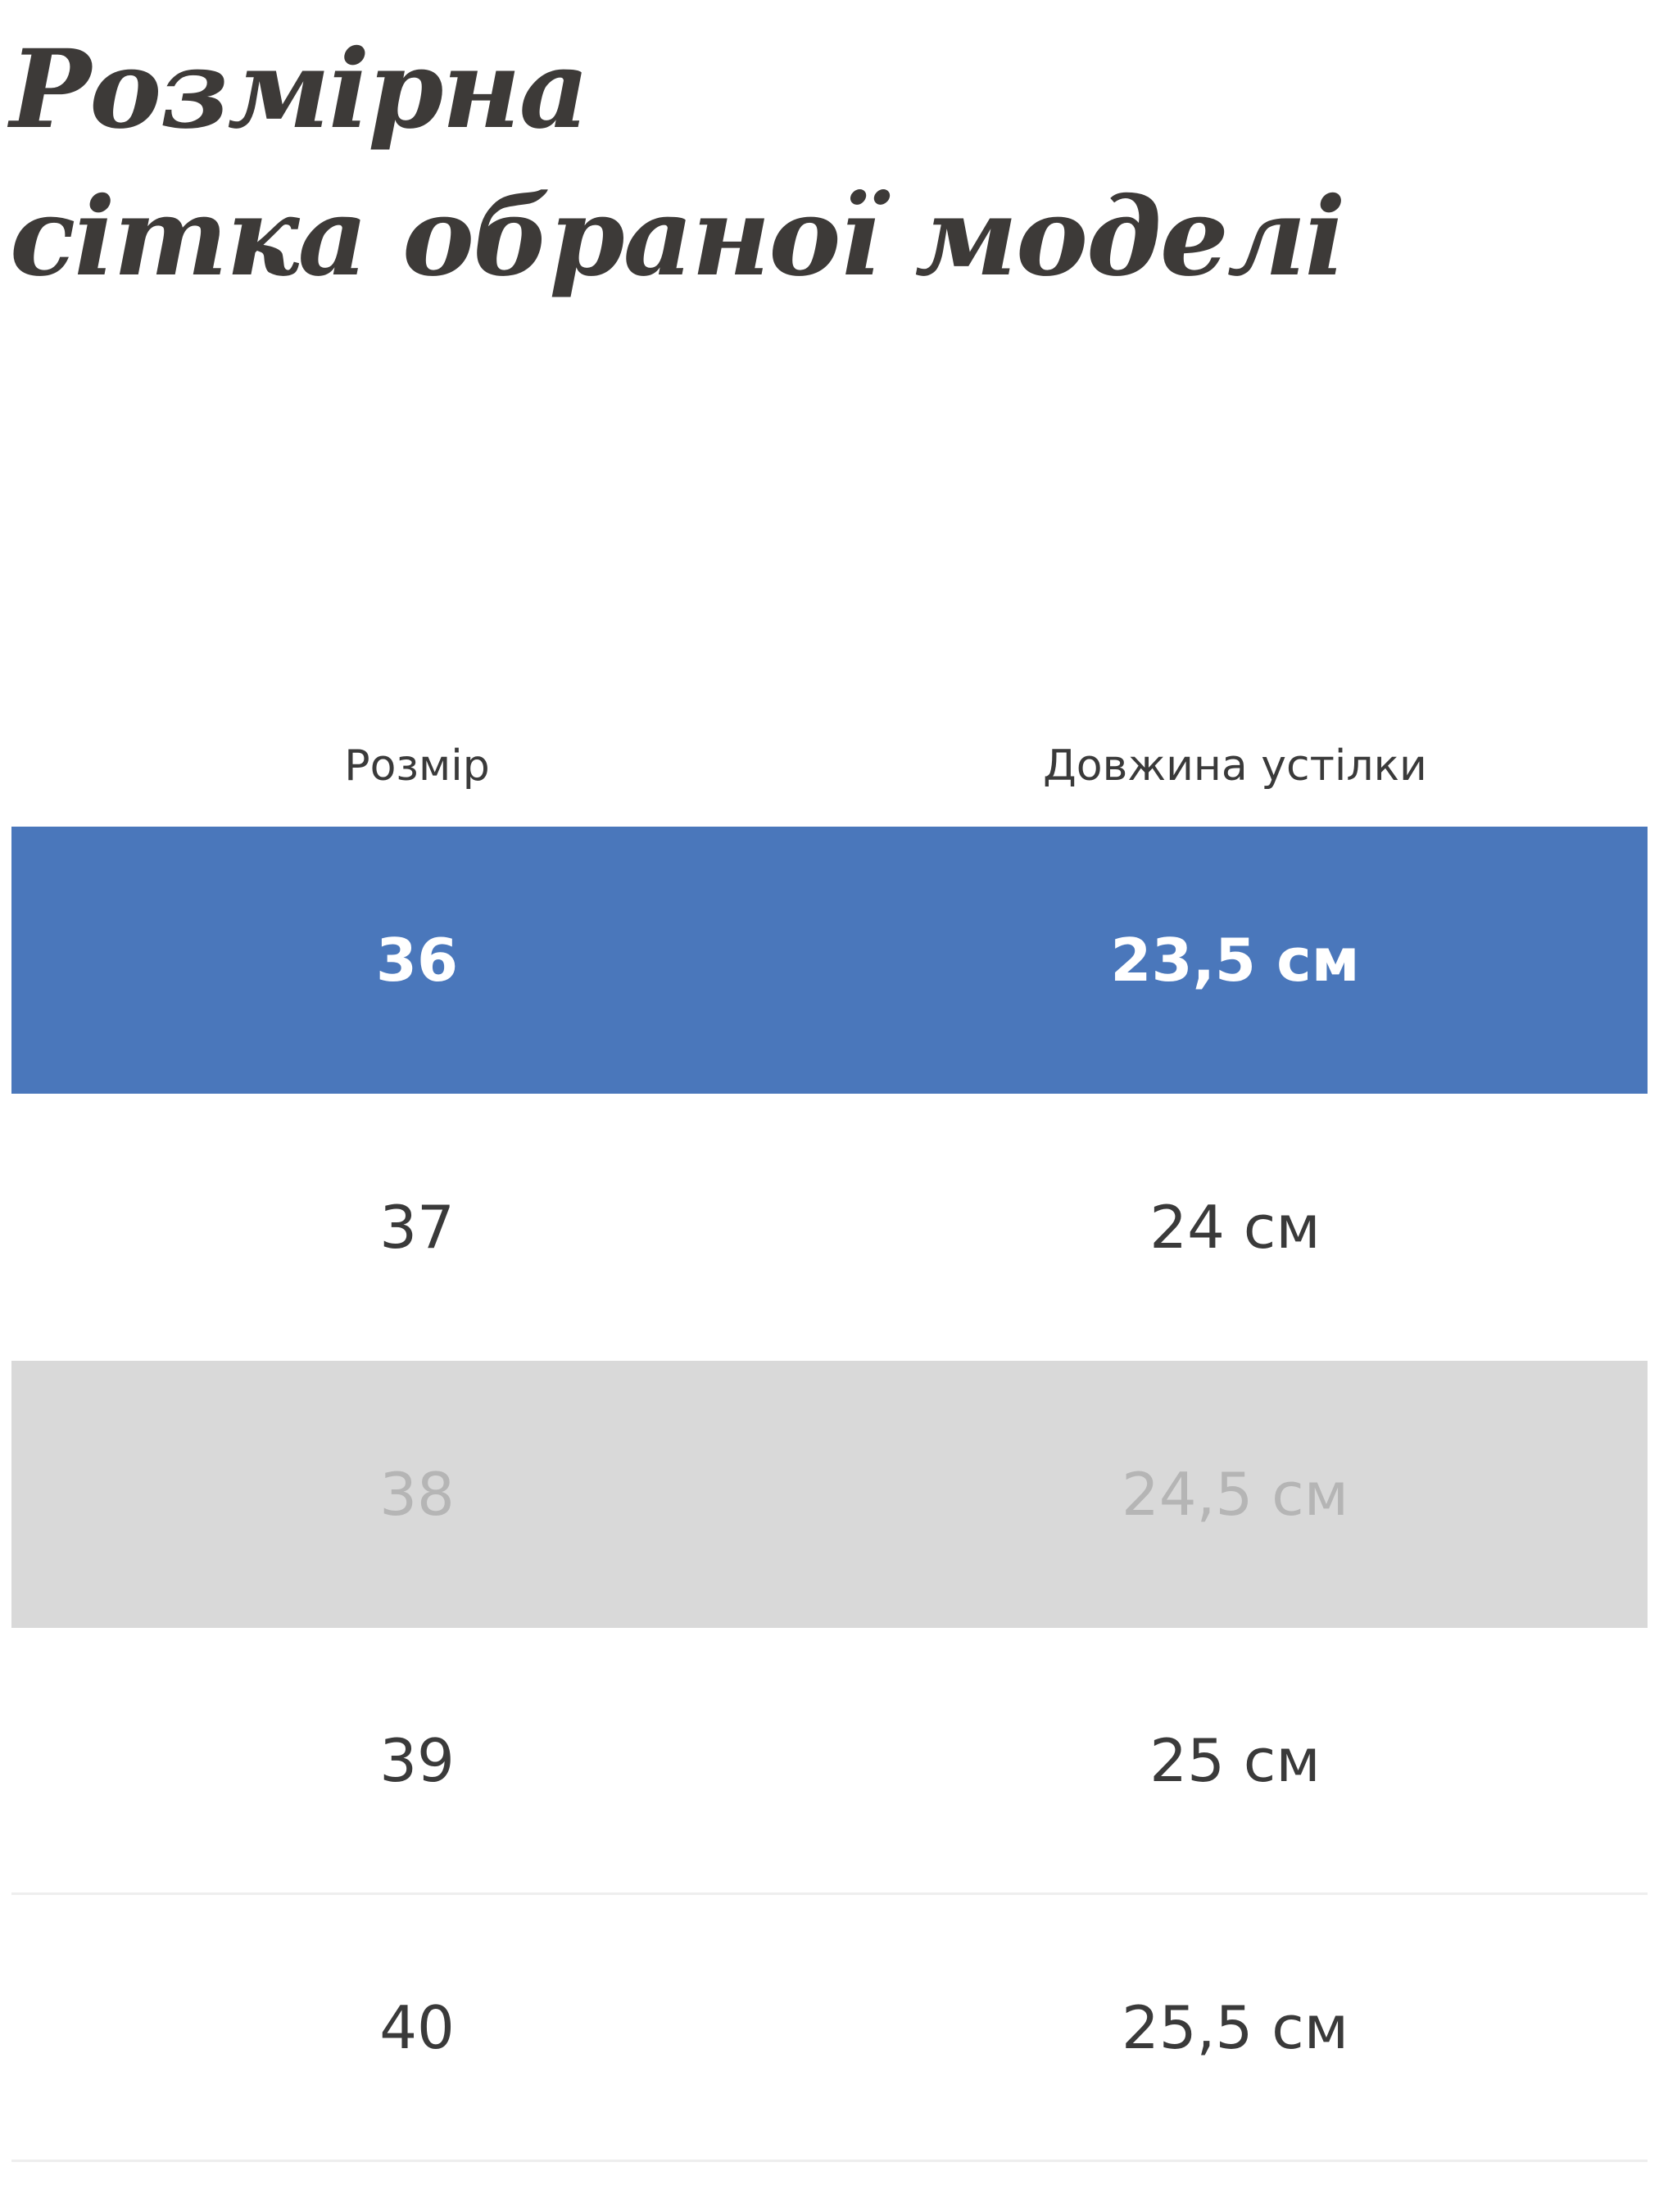  I want to click on size-value: 37, so click(417, 1227).